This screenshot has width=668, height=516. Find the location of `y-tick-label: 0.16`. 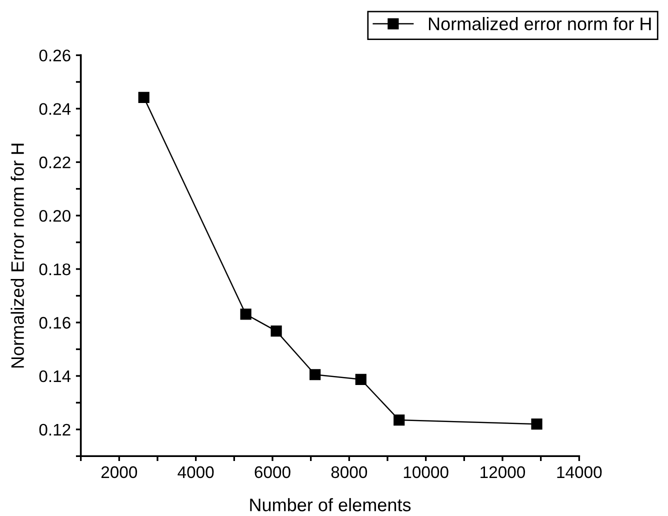

y-tick-label: 0.16 is located at coordinates (54, 322).